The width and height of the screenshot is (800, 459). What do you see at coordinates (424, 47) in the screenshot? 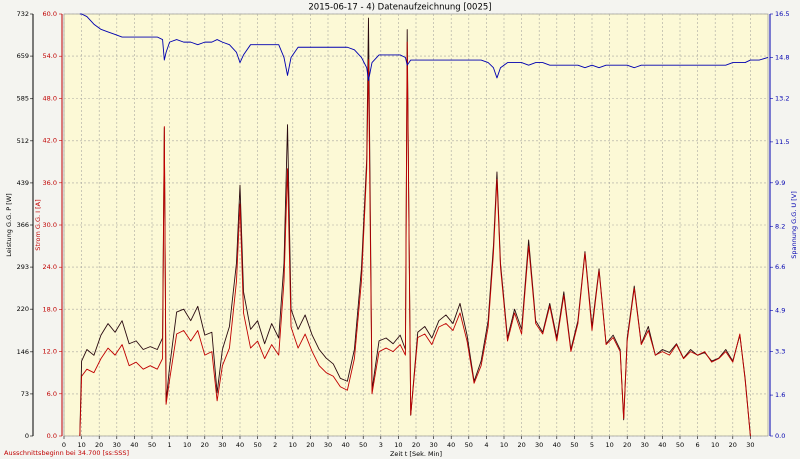
I see `series-line` at bounding box center [424, 47].